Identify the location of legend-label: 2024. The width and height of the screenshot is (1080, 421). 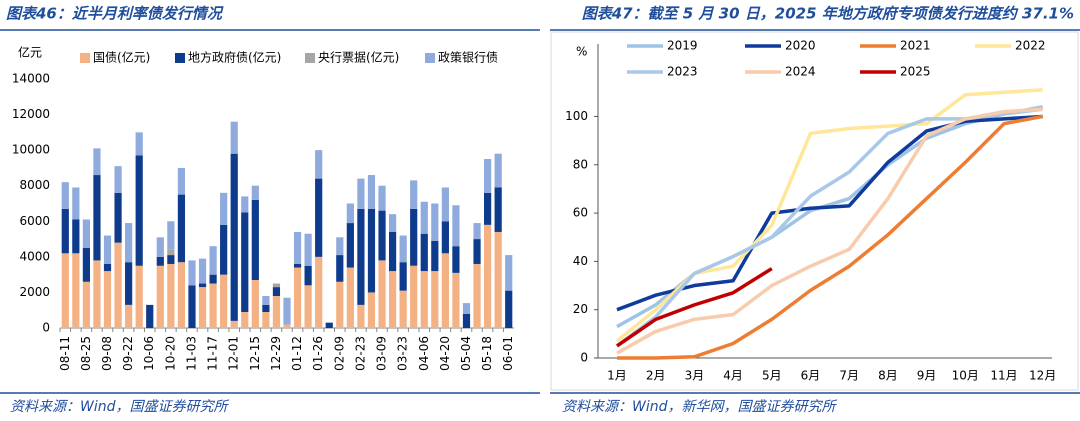
(800, 72).